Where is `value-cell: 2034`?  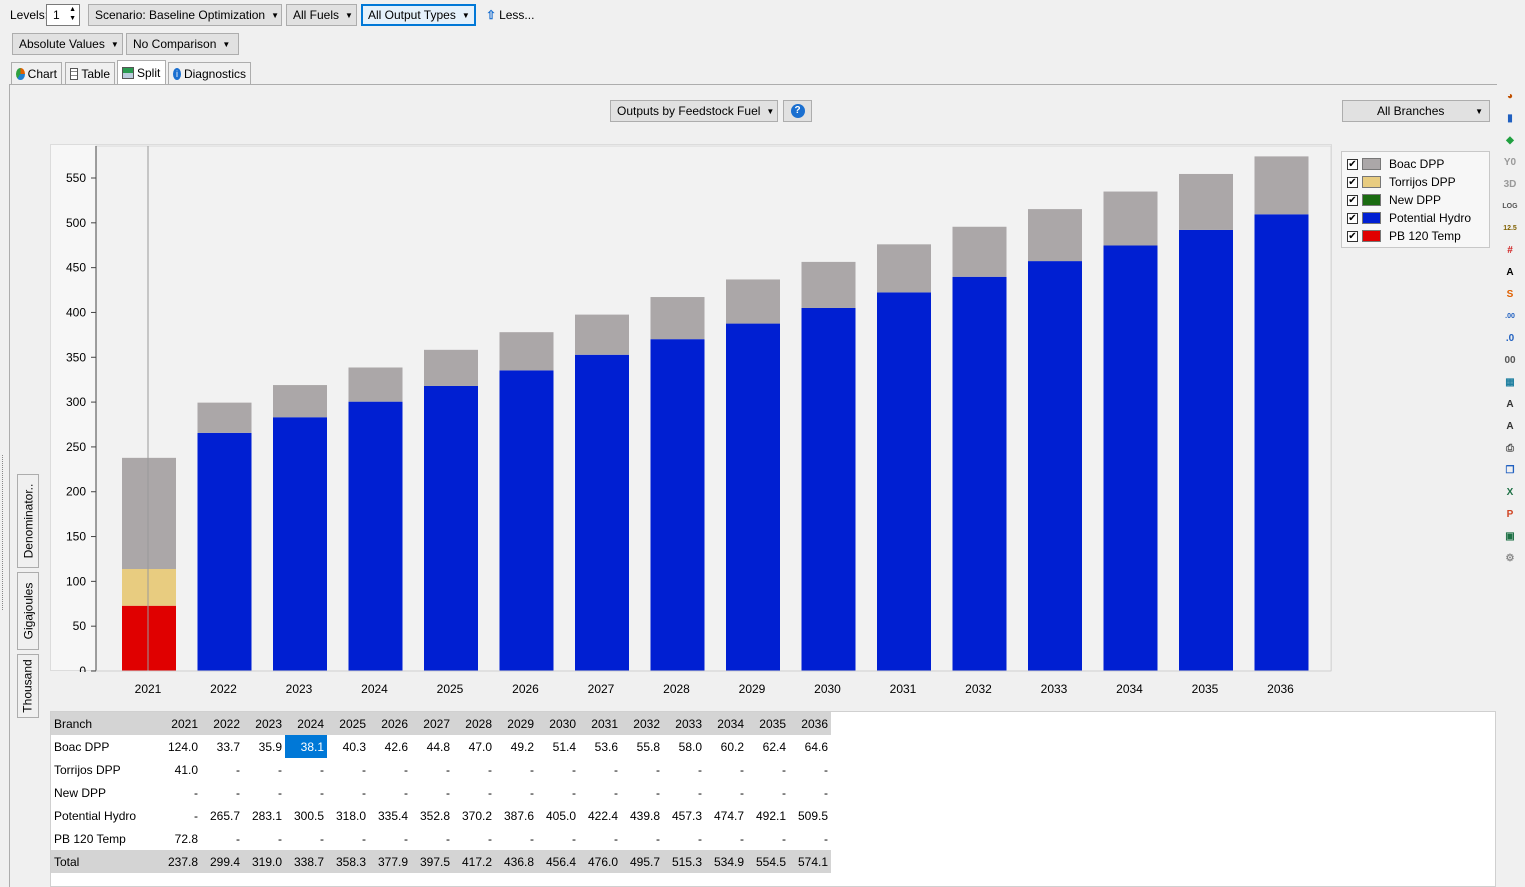 value-cell: 2034 is located at coordinates (726, 723).